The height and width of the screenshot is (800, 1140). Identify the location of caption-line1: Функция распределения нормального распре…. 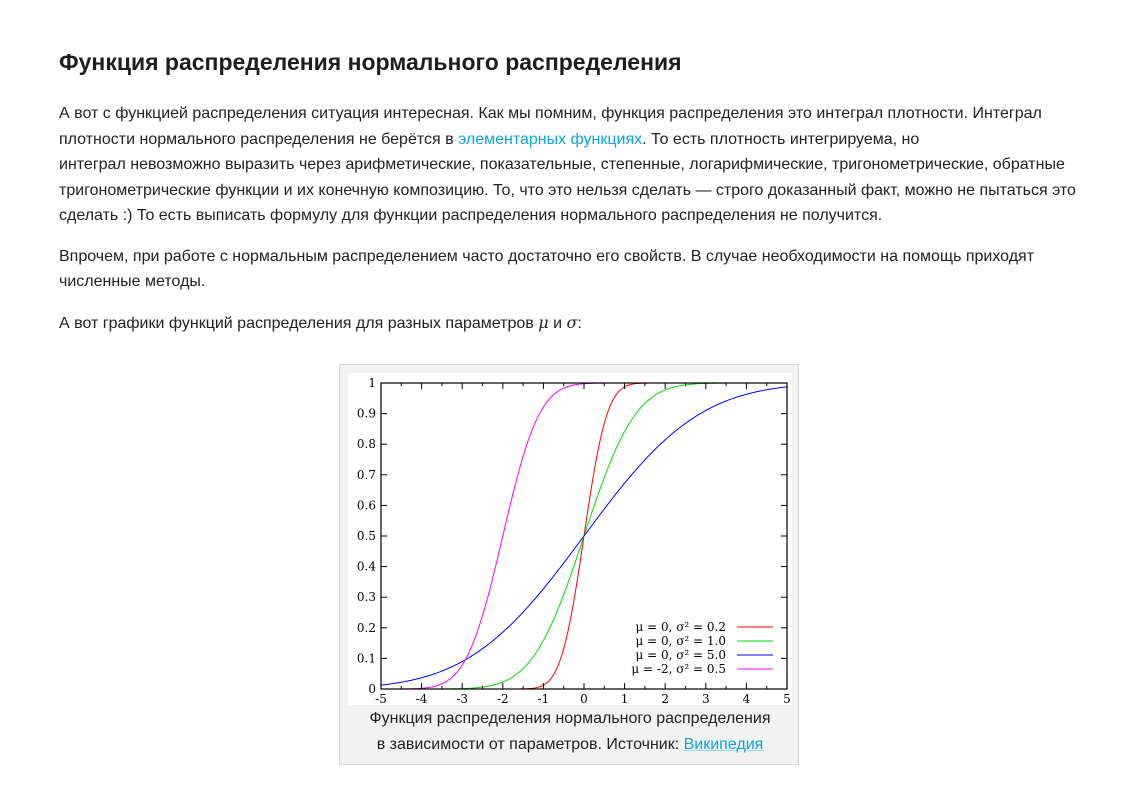
(570, 718).